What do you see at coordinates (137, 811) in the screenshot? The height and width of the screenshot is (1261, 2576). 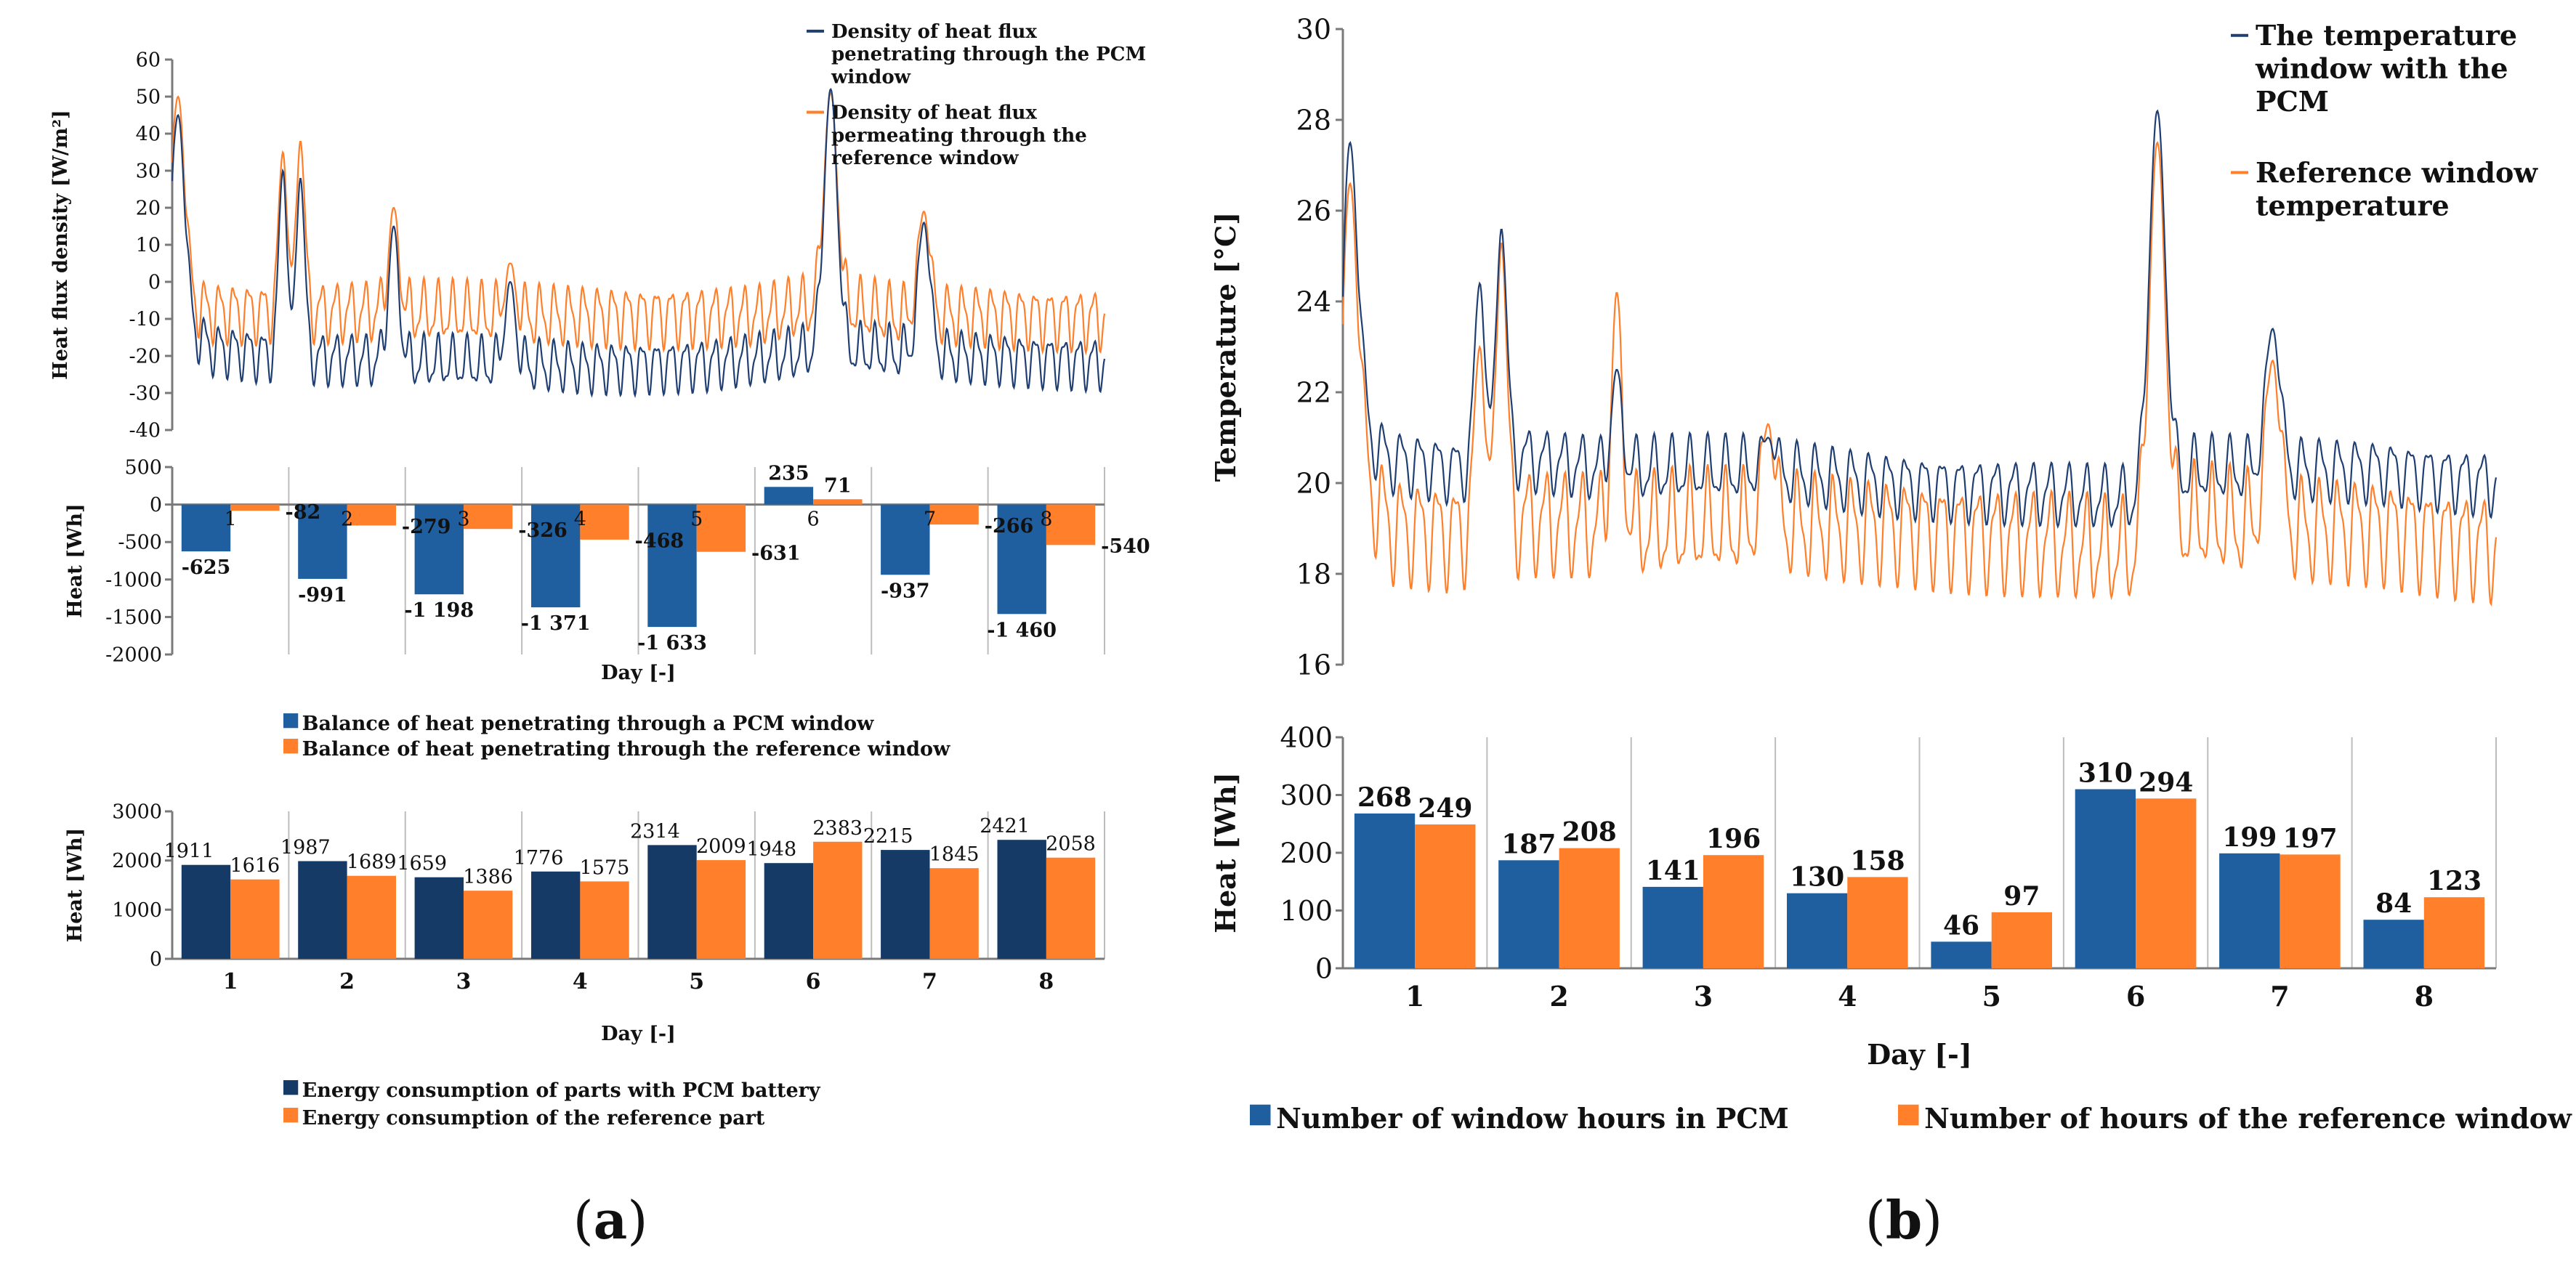 I see `y-tick-label: 3000` at bounding box center [137, 811].